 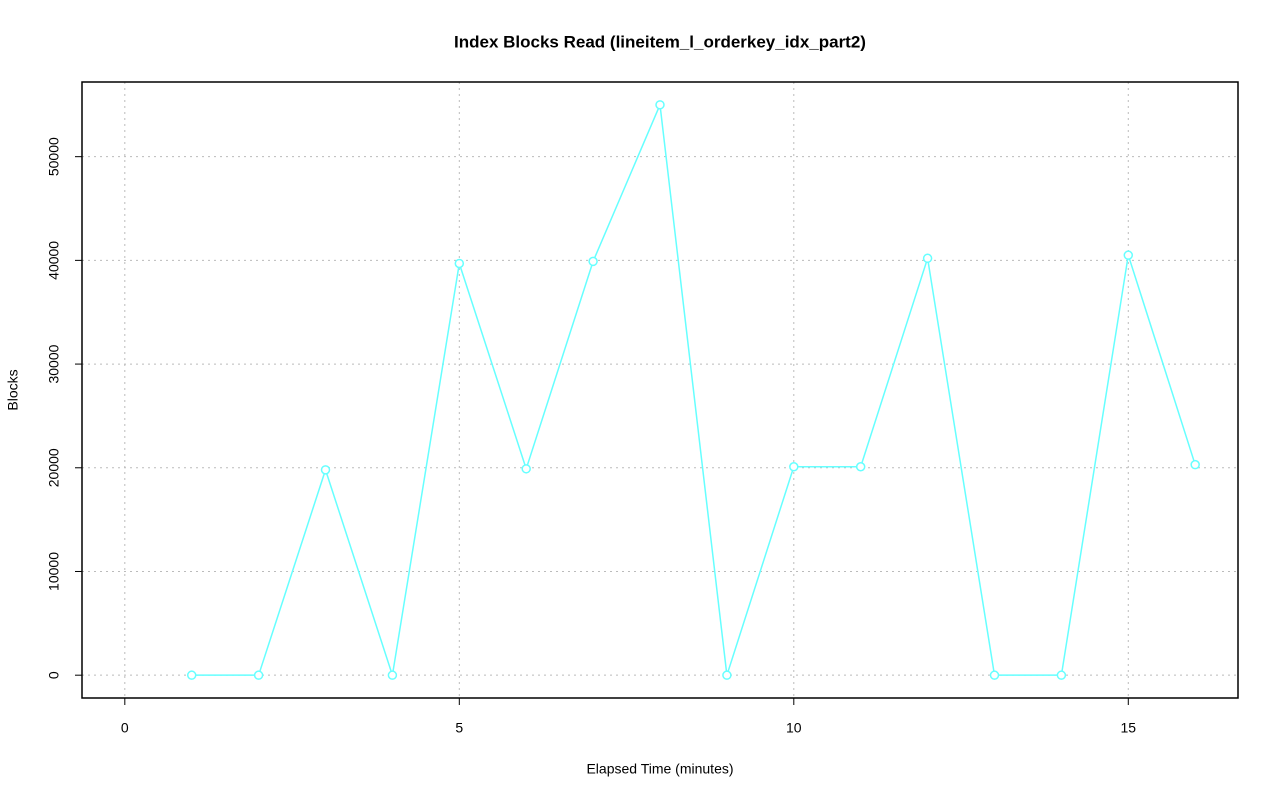 What do you see at coordinates (459, 728) in the screenshot?
I see `x-tick-label: 5` at bounding box center [459, 728].